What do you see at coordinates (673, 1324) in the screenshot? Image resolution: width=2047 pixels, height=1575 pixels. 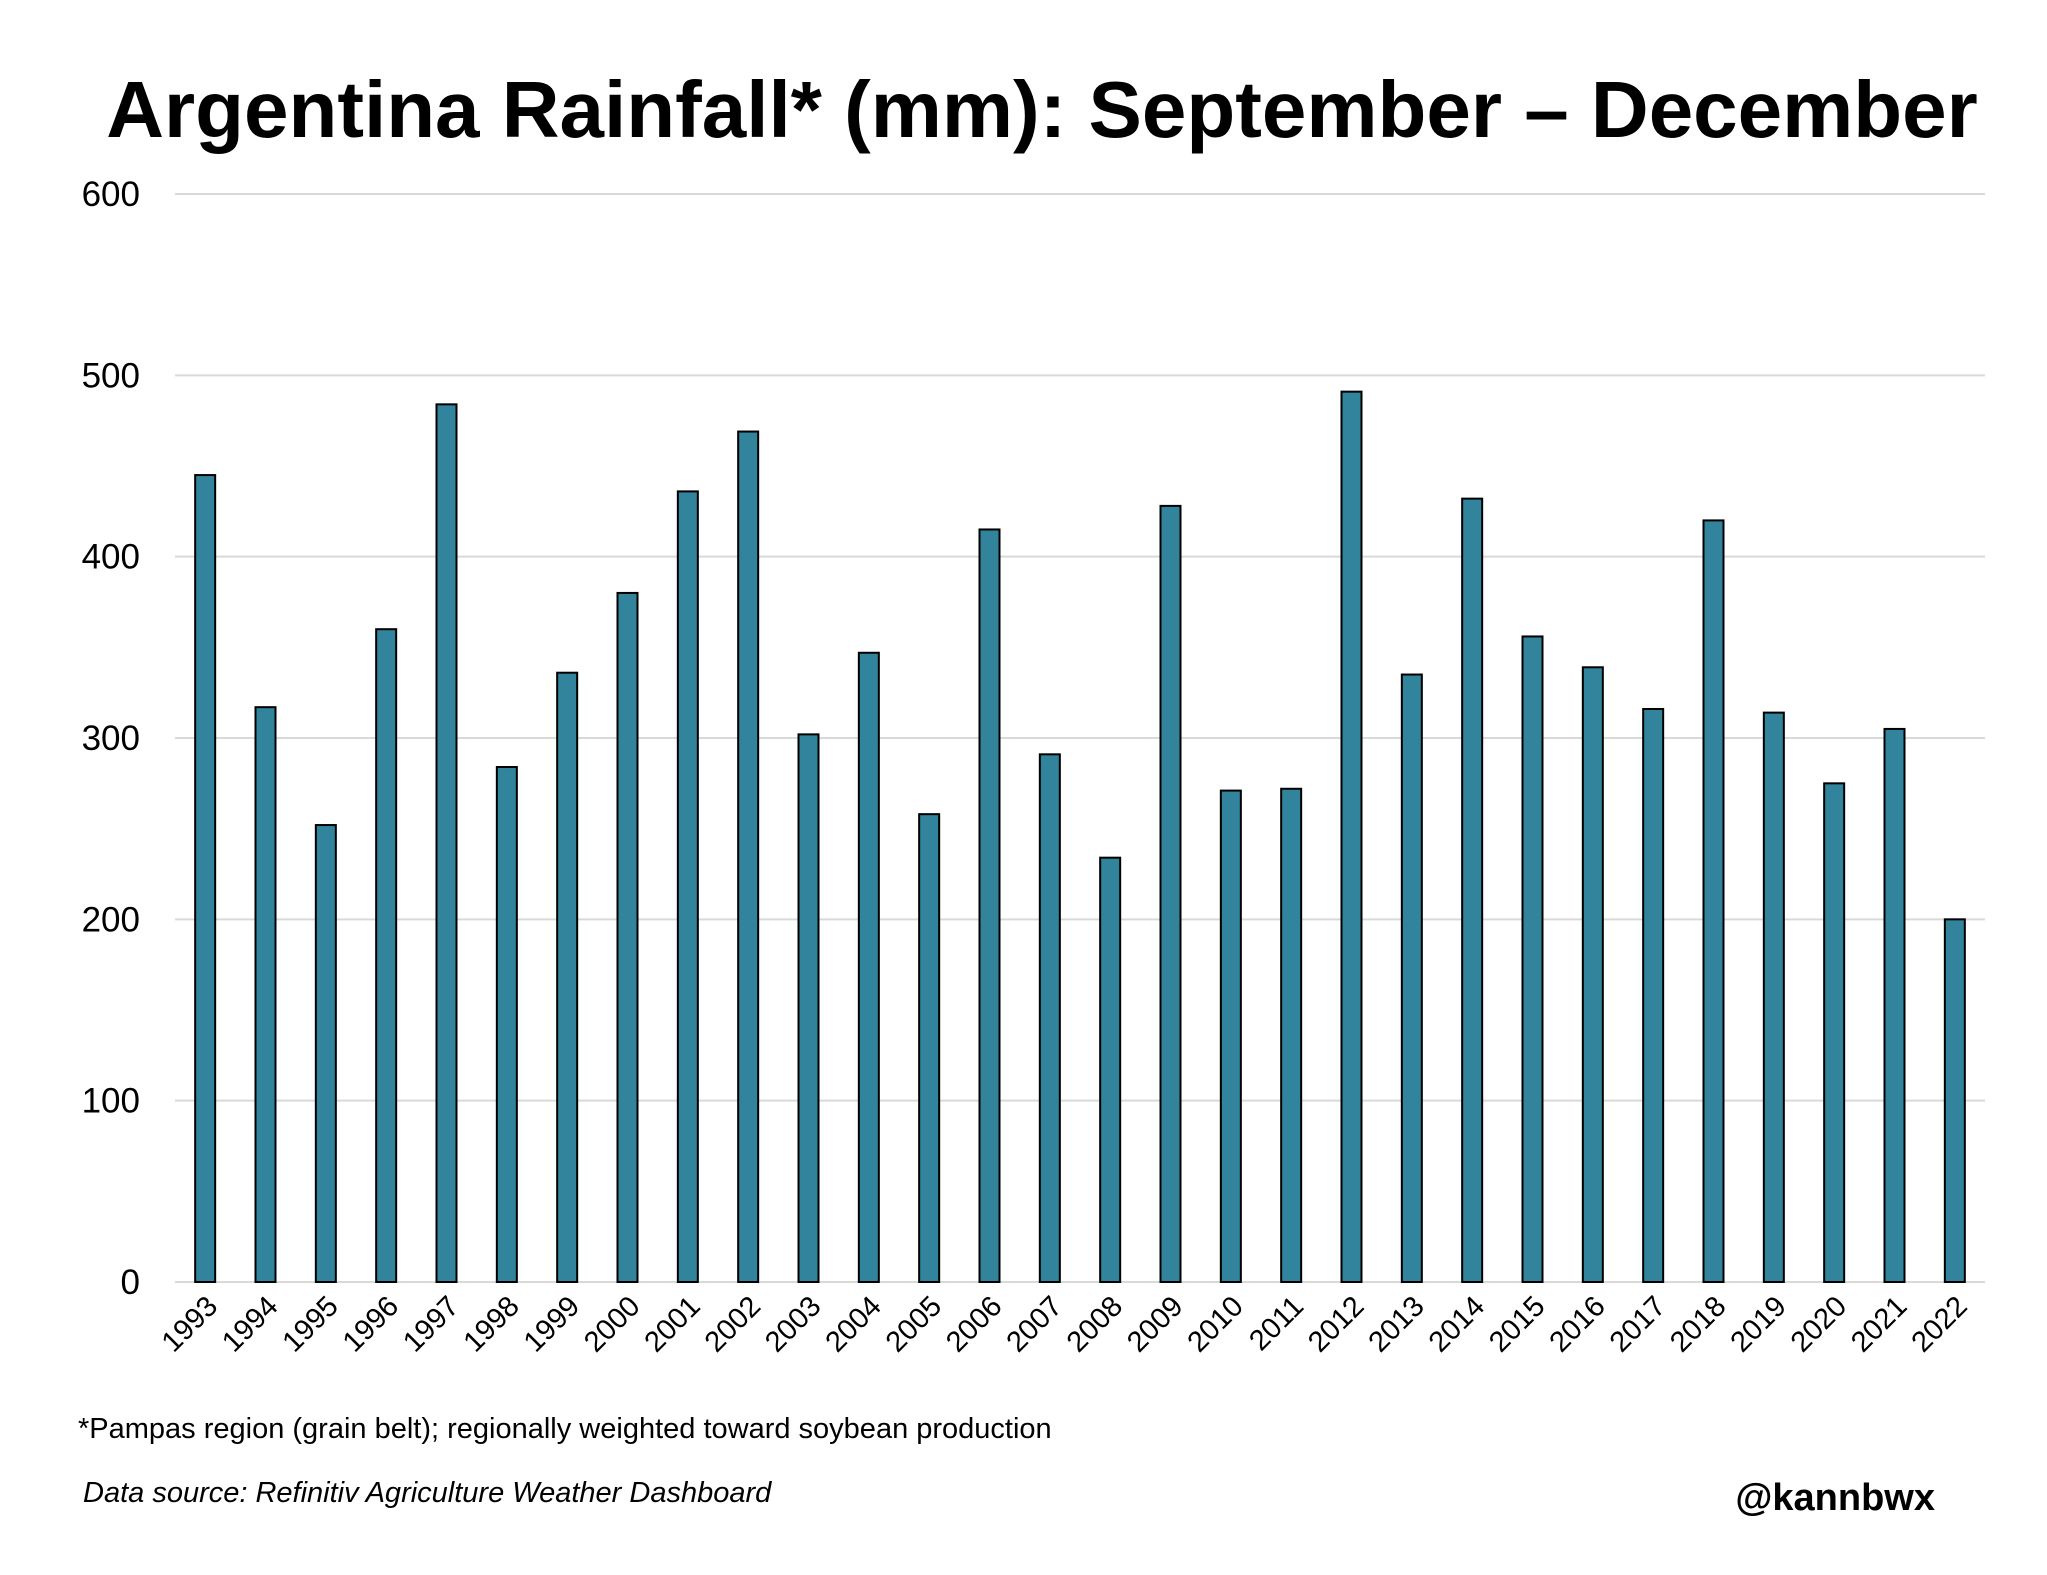 I see `x-tick-label: 2001` at bounding box center [673, 1324].